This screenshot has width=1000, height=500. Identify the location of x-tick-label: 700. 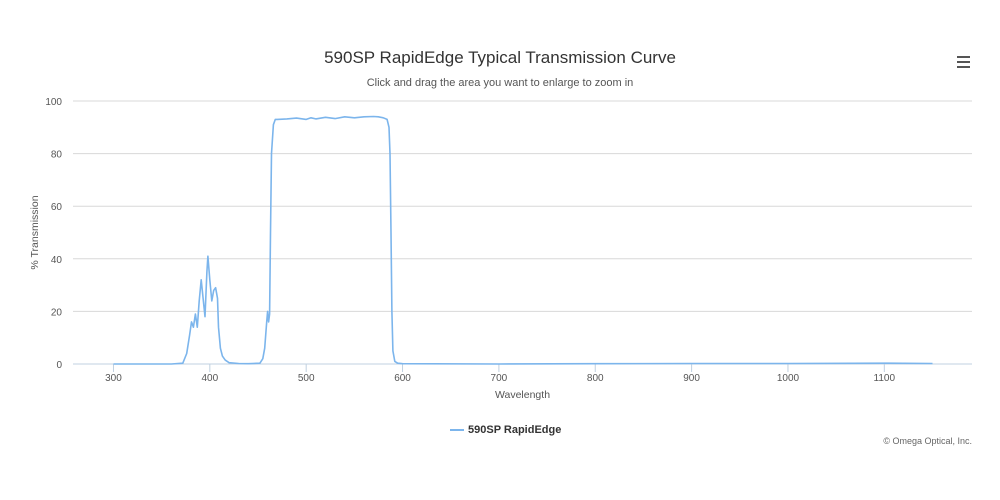
(499, 378).